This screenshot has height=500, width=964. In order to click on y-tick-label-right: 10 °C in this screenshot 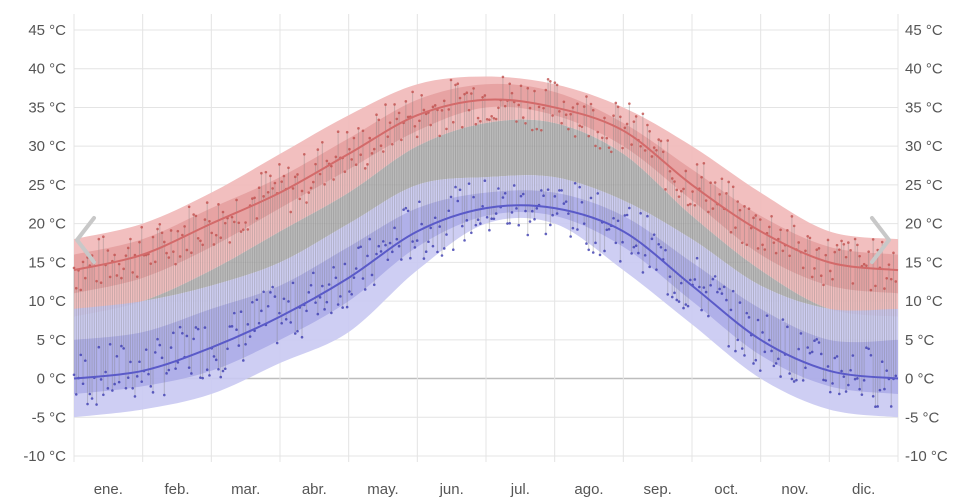, I will do `click(924, 301)`.